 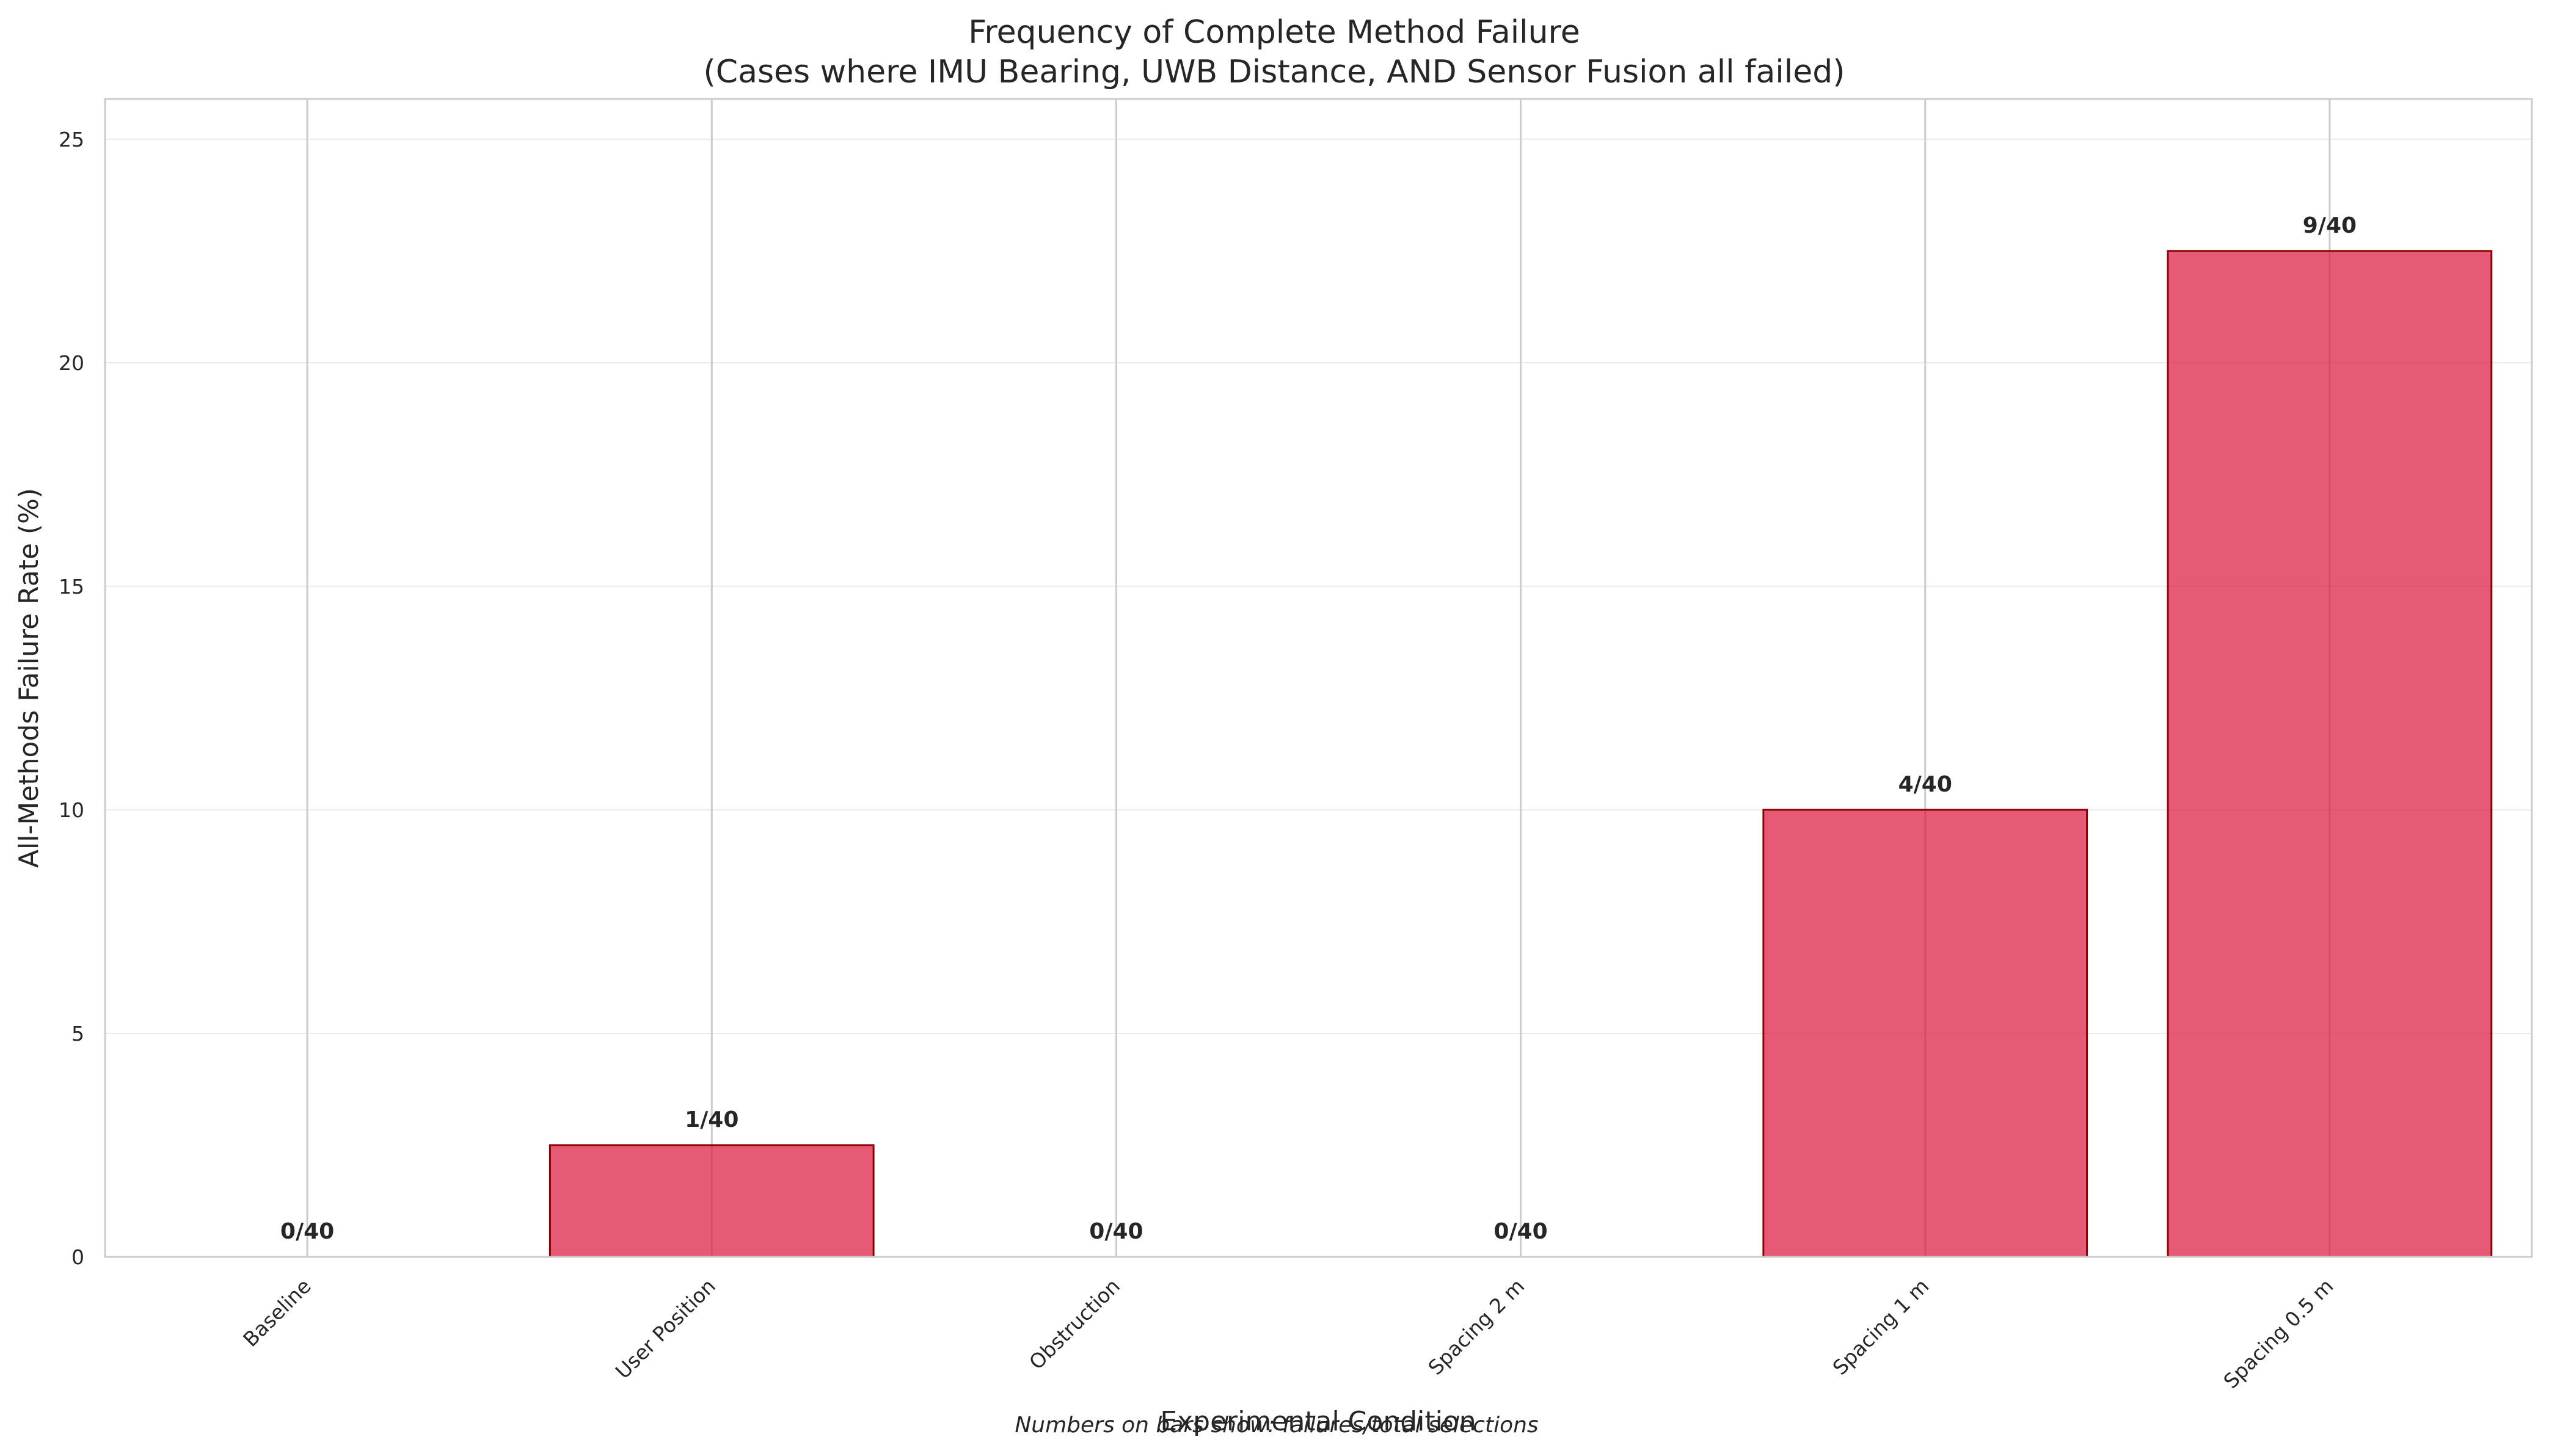 What do you see at coordinates (71, 139) in the screenshot?
I see `y-tick-label: 25` at bounding box center [71, 139].